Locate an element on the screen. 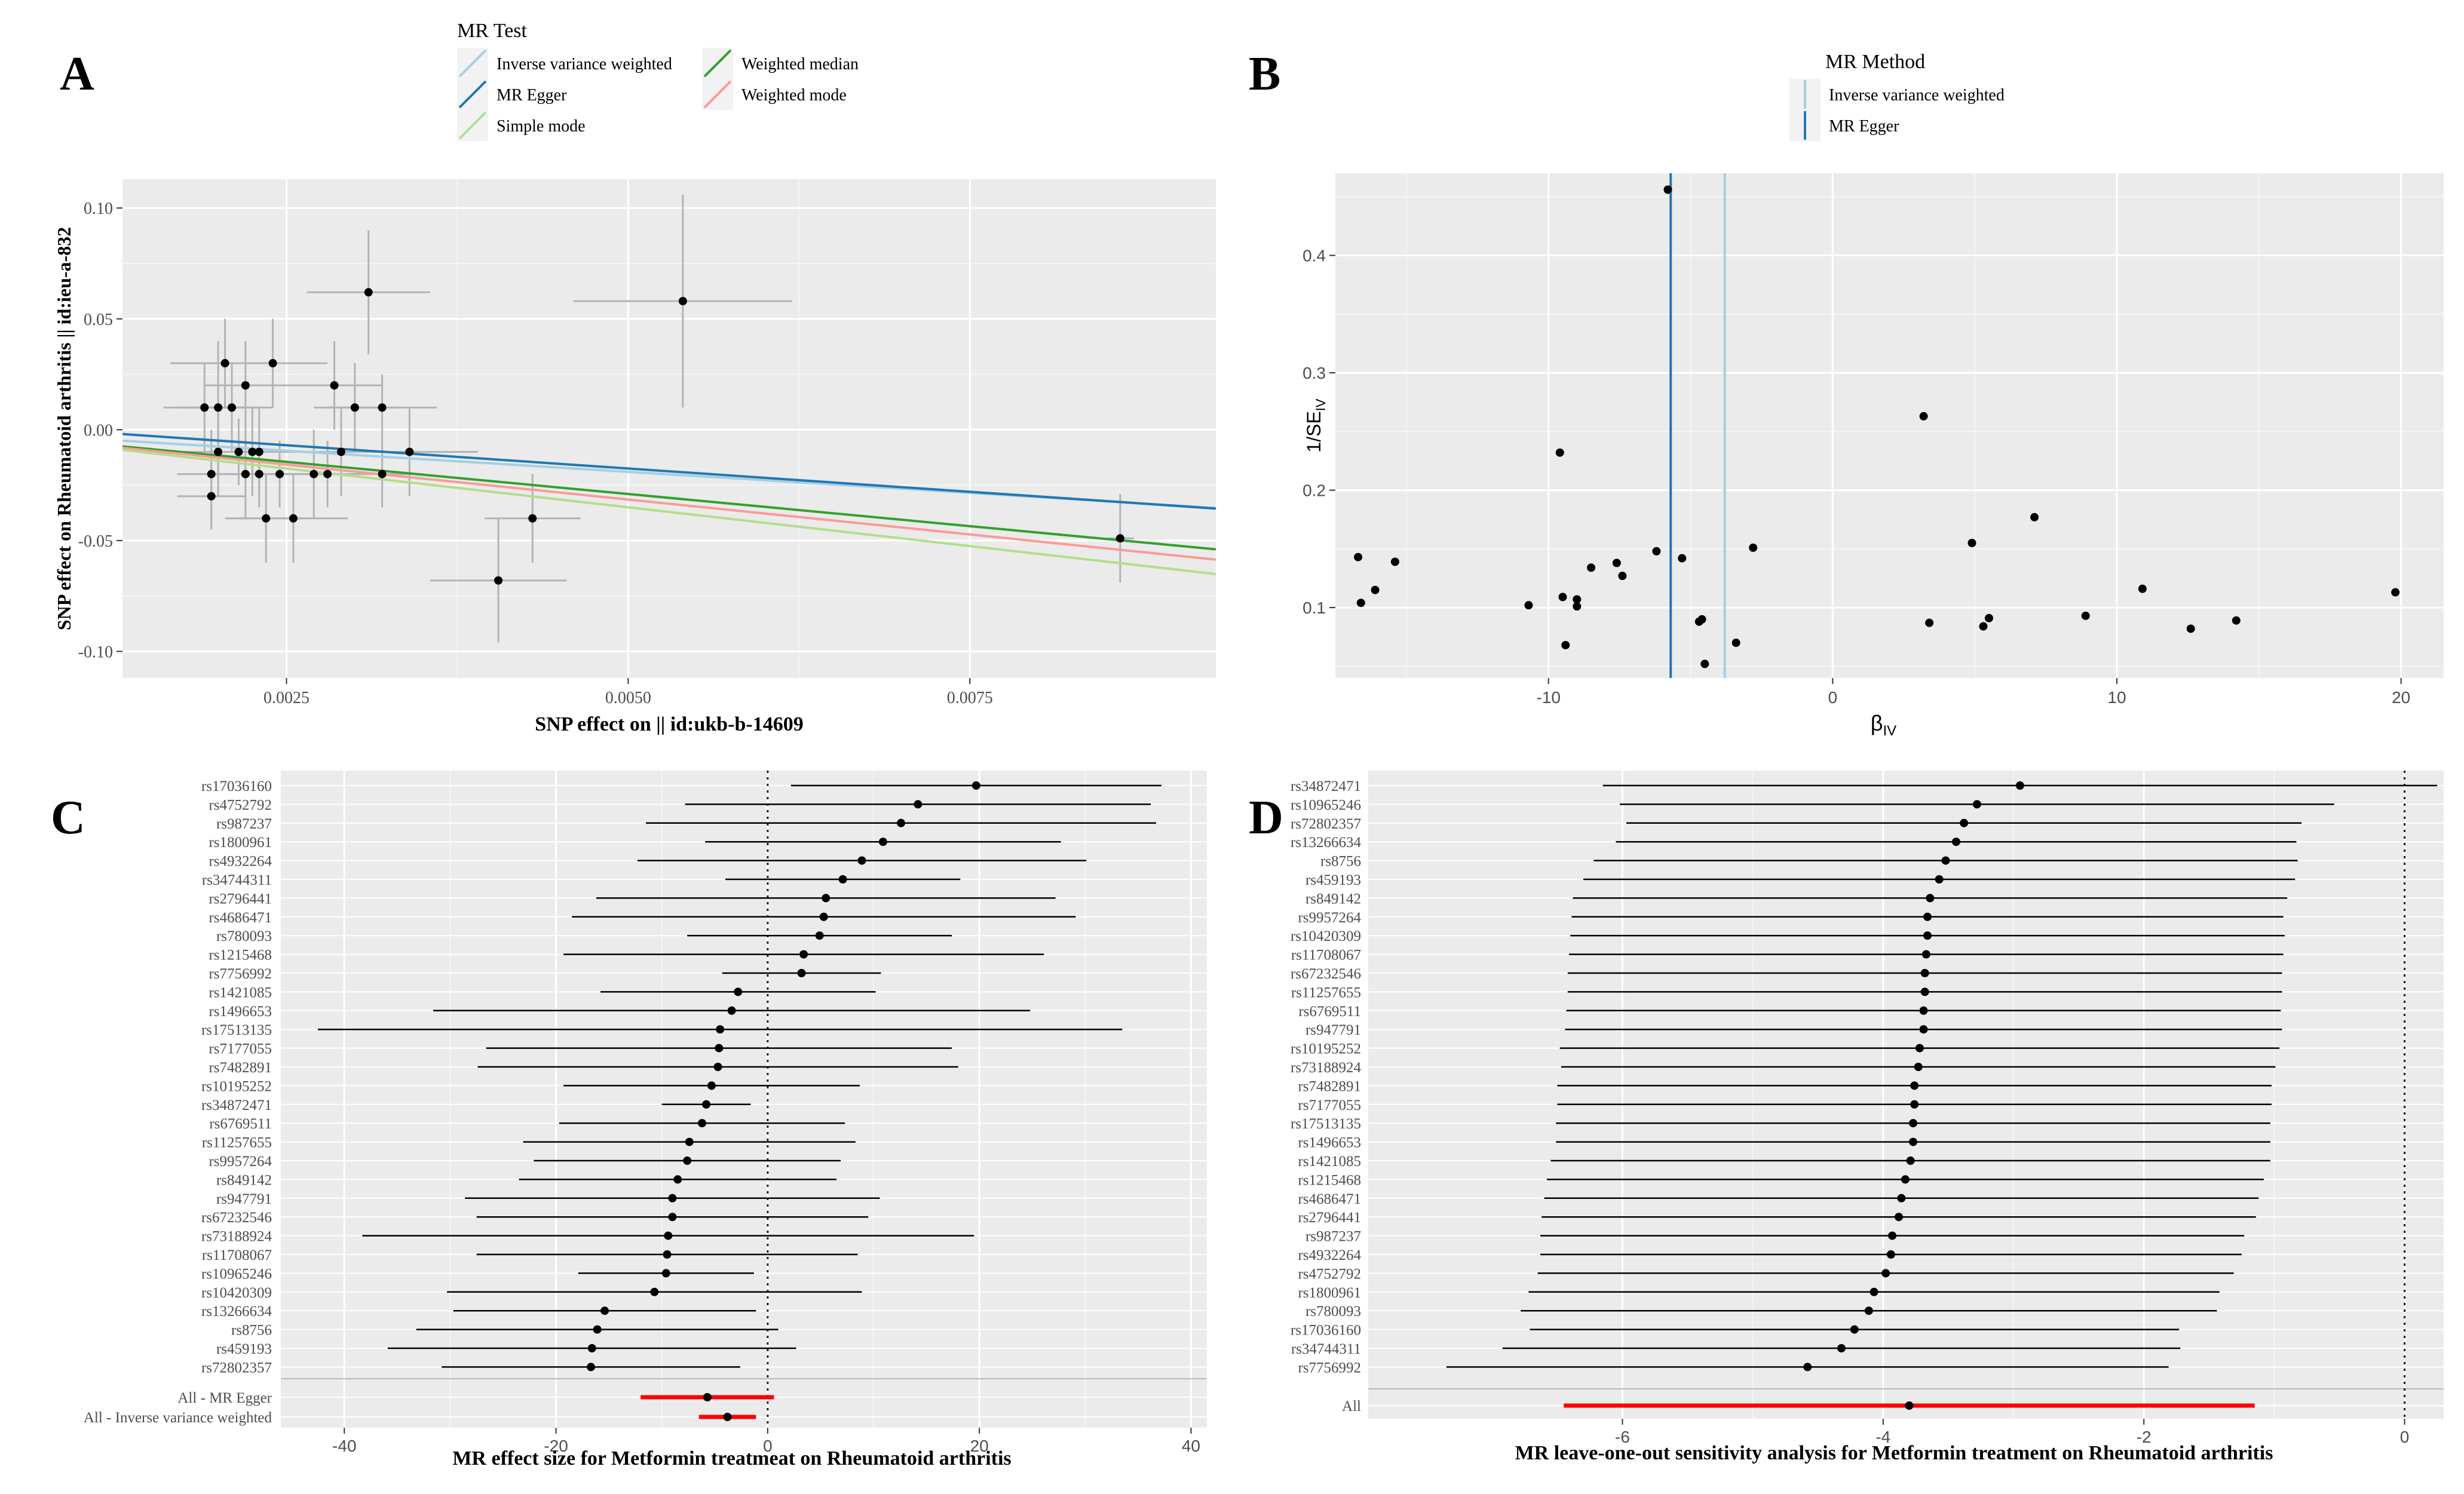  panel-letter-a: A is located at coordinates (77, 74).